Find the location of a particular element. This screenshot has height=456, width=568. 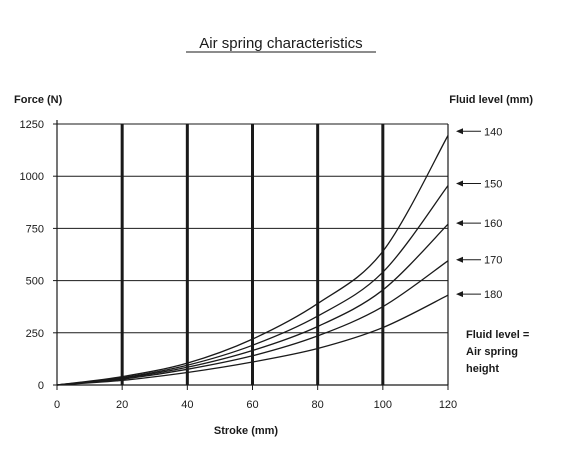

series-label-170: 170 is located at coordinates (493, 261).